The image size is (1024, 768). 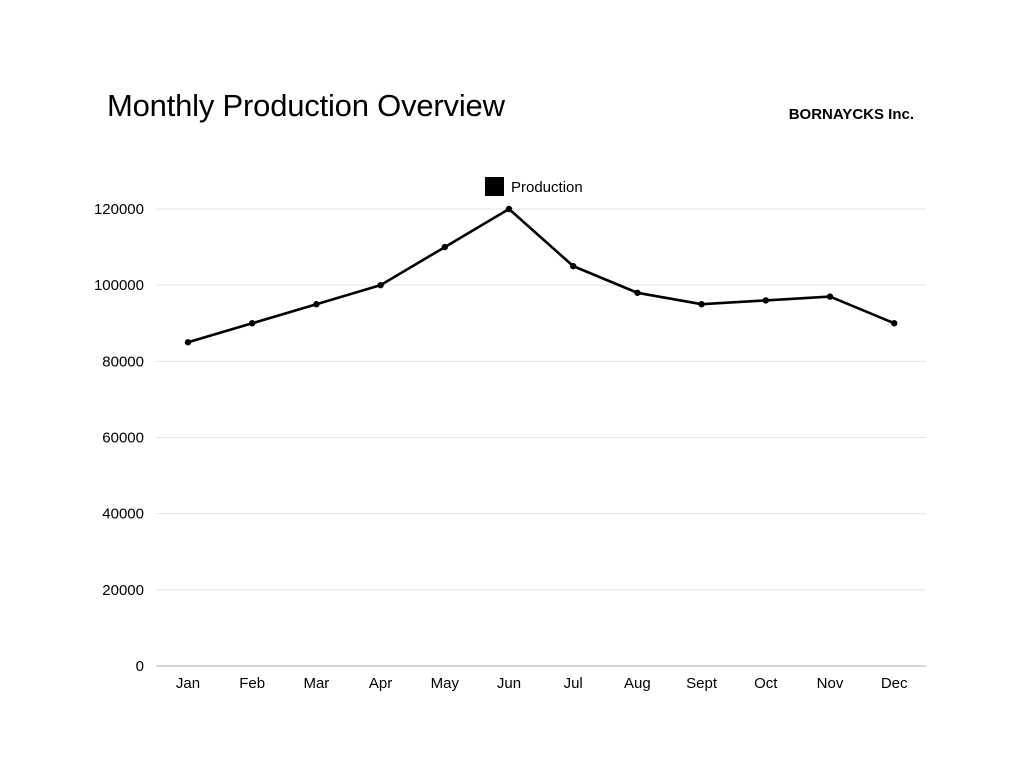 What do you see at coordinates (509, 683) in the screenshot?
I see `x-tick-label: Jun` at bounding box center [509, 683].